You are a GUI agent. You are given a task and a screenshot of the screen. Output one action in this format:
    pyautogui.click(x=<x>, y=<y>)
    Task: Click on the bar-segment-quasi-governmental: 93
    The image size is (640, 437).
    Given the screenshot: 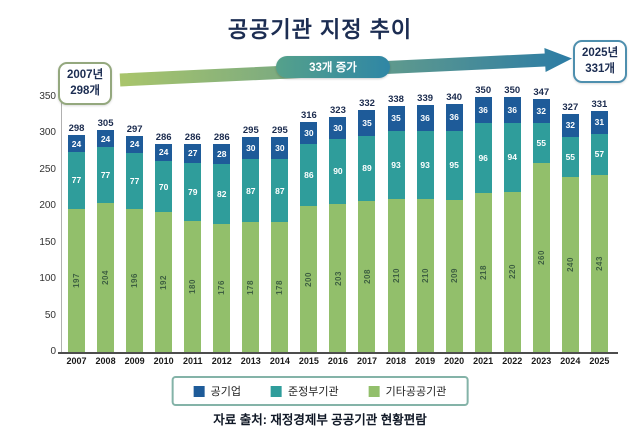 What is the action you would take?
    pyautogui.click(x=425, y=165)
    